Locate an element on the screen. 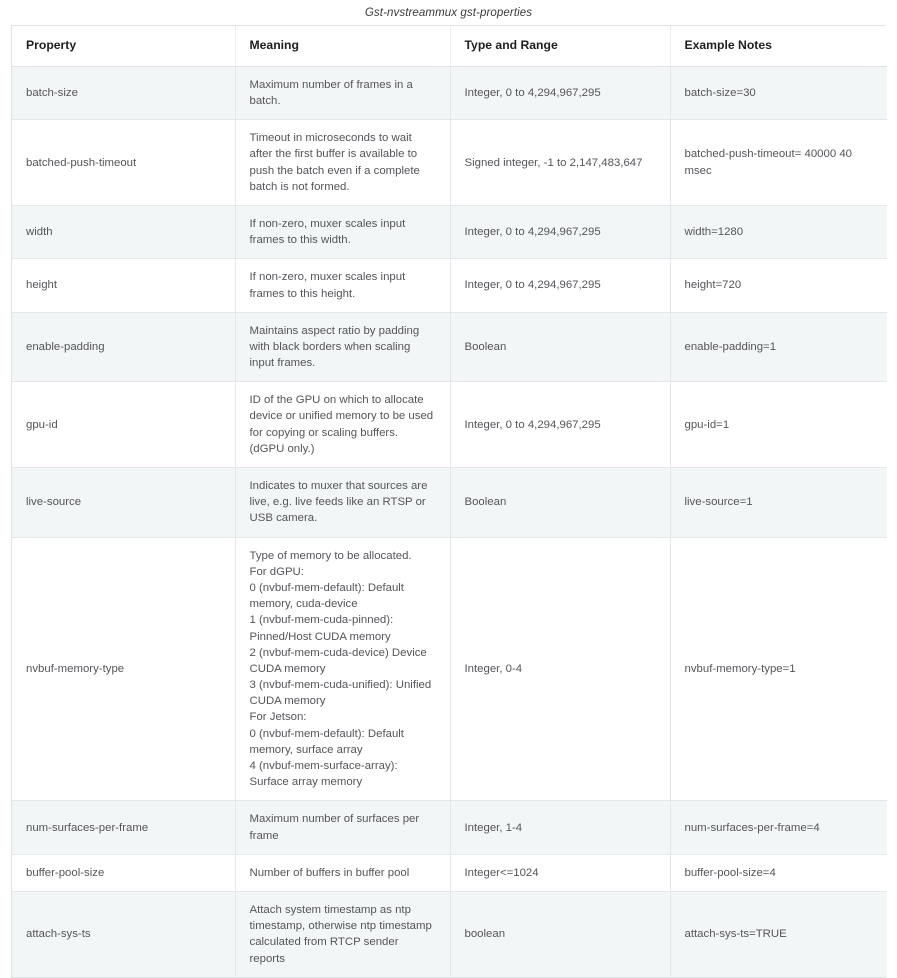  cell-example: buffer-pool-size=4 is located at coordinates (778, 873).